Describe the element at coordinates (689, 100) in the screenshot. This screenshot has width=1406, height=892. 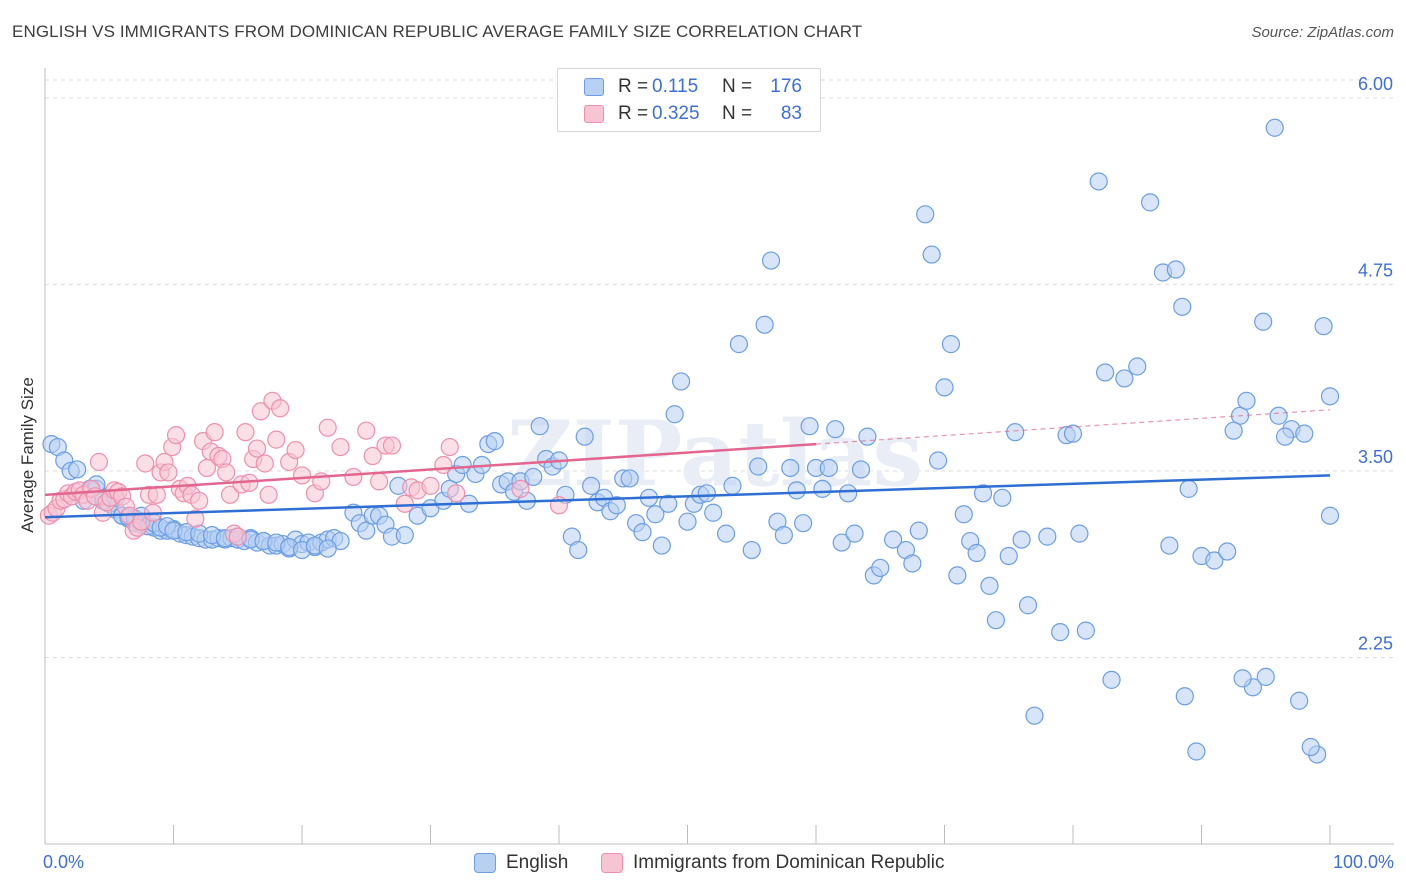
I see `correlation-legend: R = 0.115 N = 176 R = 0.325 N = 83` at that location.